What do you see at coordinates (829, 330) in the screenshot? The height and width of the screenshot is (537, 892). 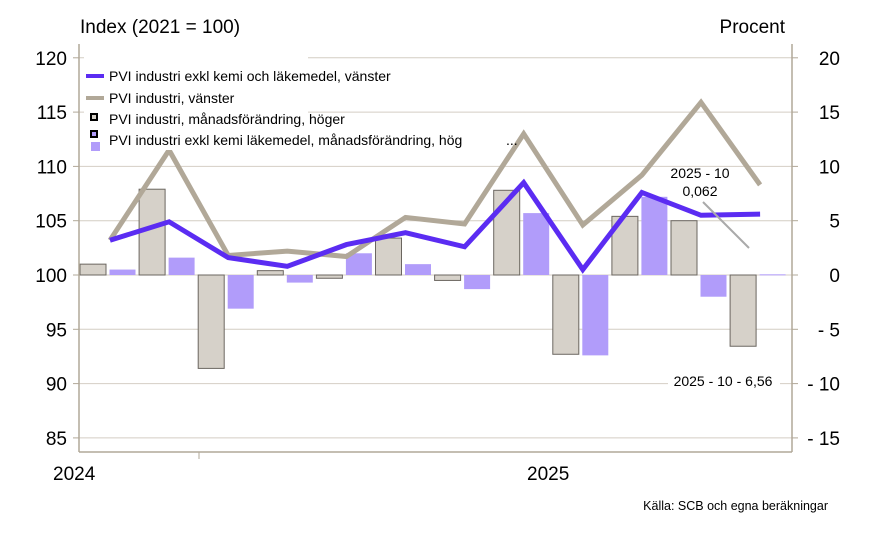 I see `right-tick-label: - 5` at bounding box center [829, 330].